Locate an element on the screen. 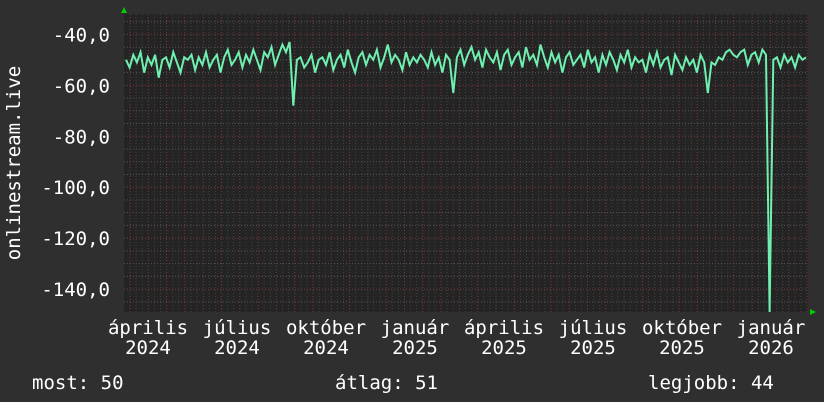 The width and height of the screenshot is (824, 402). x-tick-label: január 2025 is located at coordinates (415, 338).